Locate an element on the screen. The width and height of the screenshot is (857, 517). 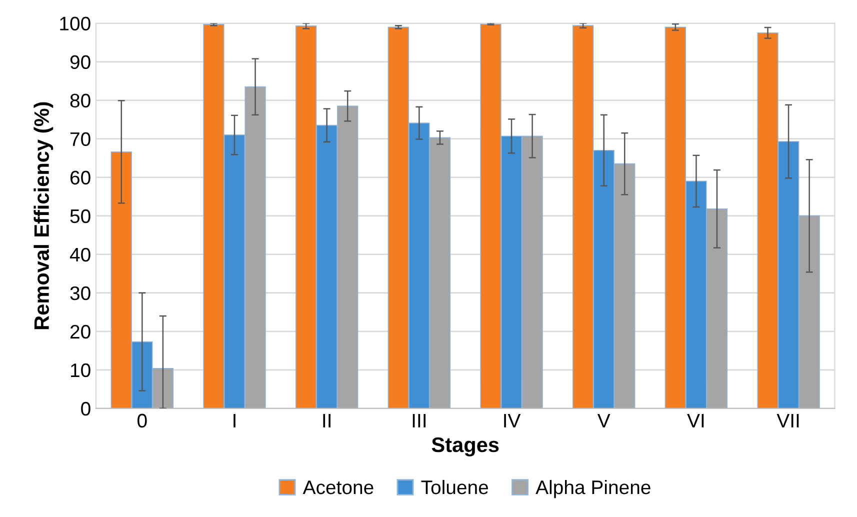
y-tick-label: 50 is located at coordinates (80, 216).